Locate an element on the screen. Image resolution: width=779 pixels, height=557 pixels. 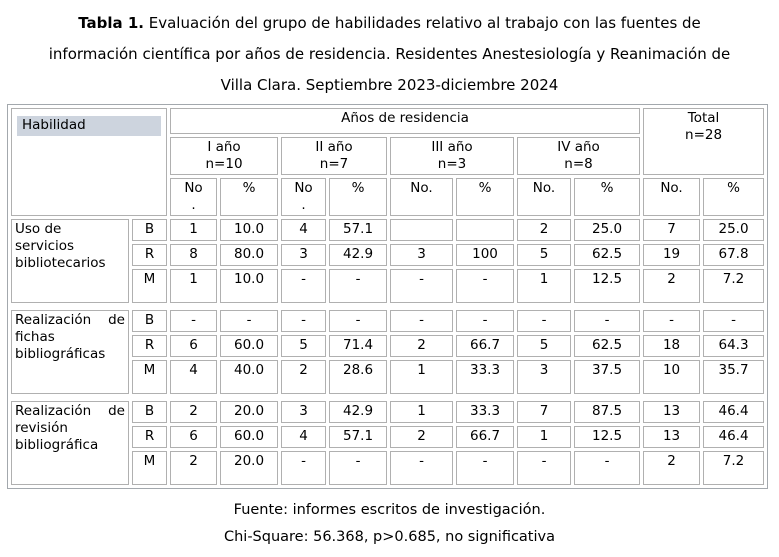
value-cell: 10.0 is located at coordinates (249, 286).